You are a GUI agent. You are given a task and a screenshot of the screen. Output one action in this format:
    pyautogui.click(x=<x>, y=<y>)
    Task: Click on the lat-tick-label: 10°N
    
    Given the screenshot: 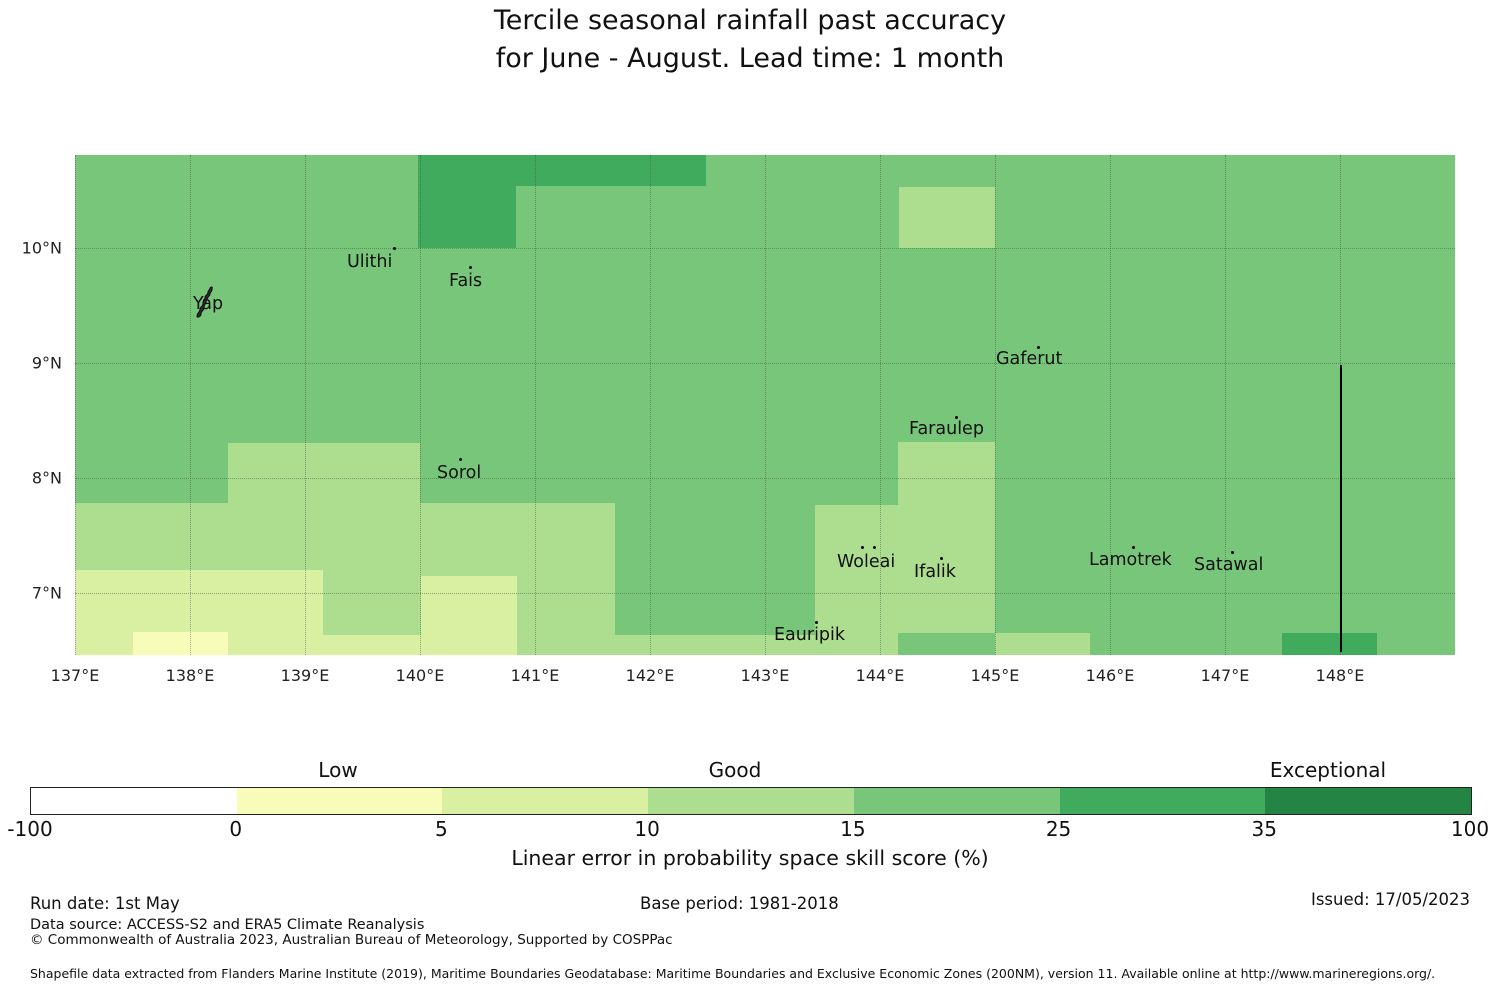 What is the action you would take?
    pyautogui.click(x=41, y=248)
    